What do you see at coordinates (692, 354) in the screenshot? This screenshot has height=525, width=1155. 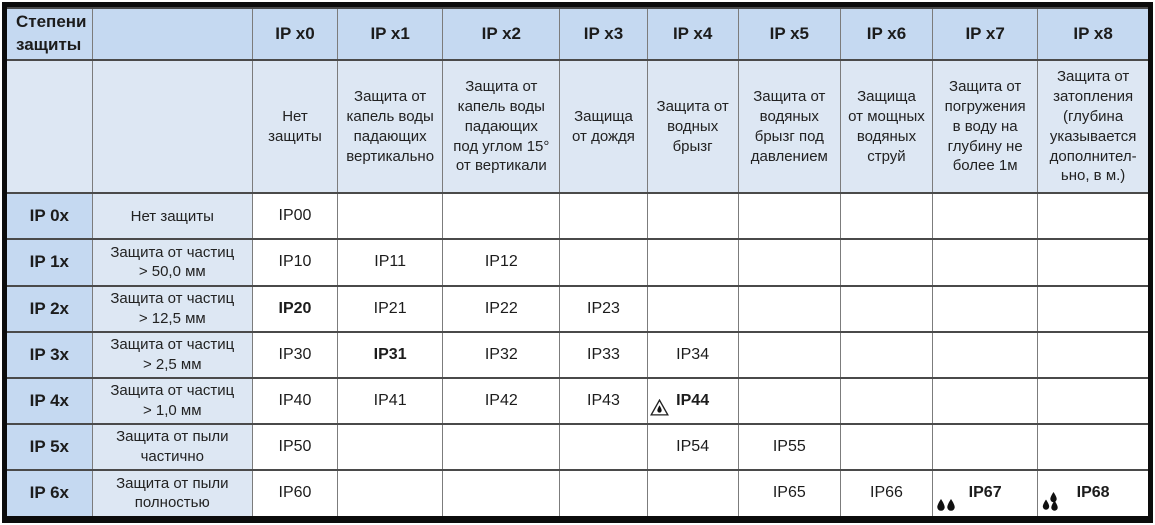 I see `ip-value-cell: IP34` at bounding box center [692, 354].